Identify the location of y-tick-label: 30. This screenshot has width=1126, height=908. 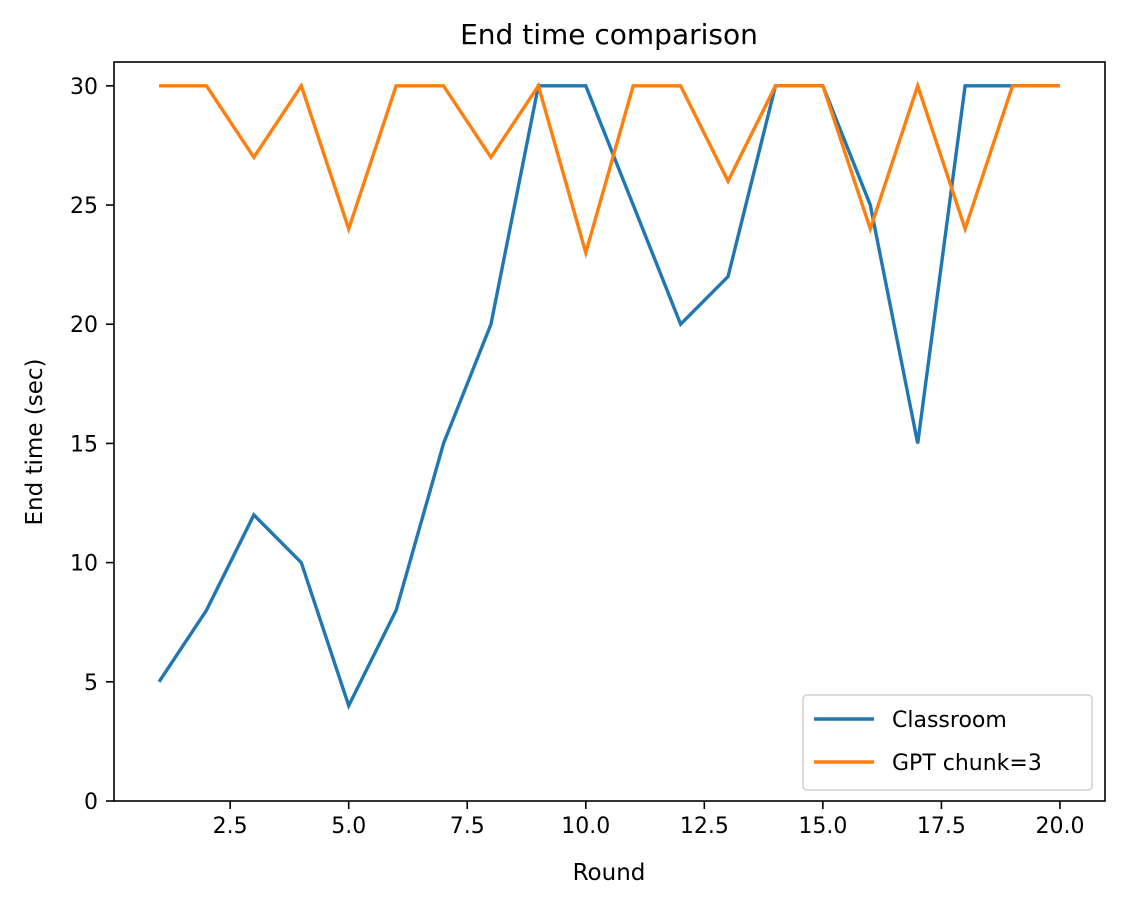
(84, 87).